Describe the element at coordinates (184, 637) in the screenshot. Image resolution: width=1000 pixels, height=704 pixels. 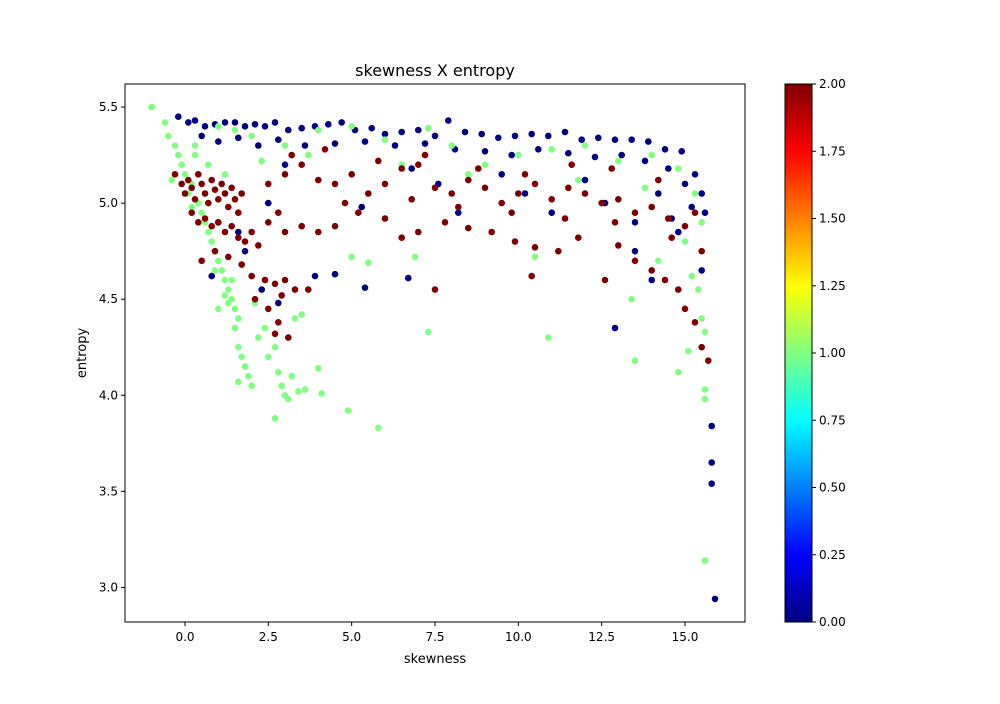
I see `x-tick-label: 0.0` at that location.